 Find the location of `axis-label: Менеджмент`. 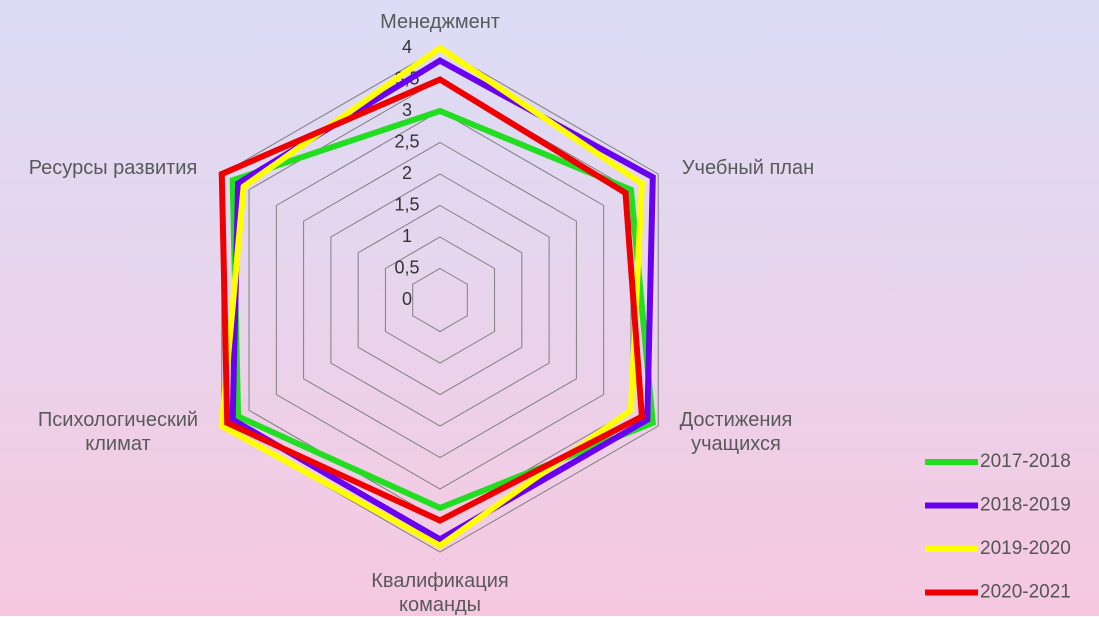

axis-label: Менеджмент is located at coordinates (440, 22).